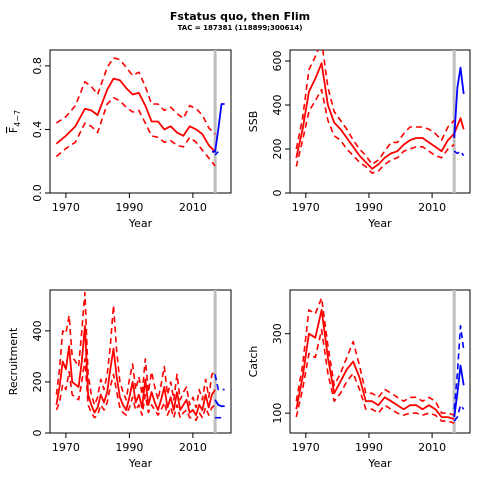 The image size is (480, 480). What do you see at coordinates (37, 193) in the screenshot?
I see `y-tick-label: 0.0` at bounding box center [37, 193].